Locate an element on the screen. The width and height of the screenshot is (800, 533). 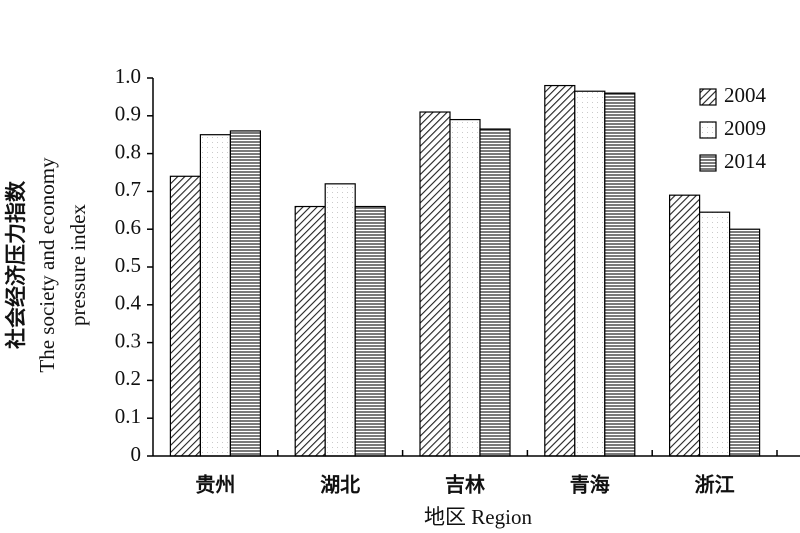
y-tick-label: 0.9 is located at coordinates (128, 114).